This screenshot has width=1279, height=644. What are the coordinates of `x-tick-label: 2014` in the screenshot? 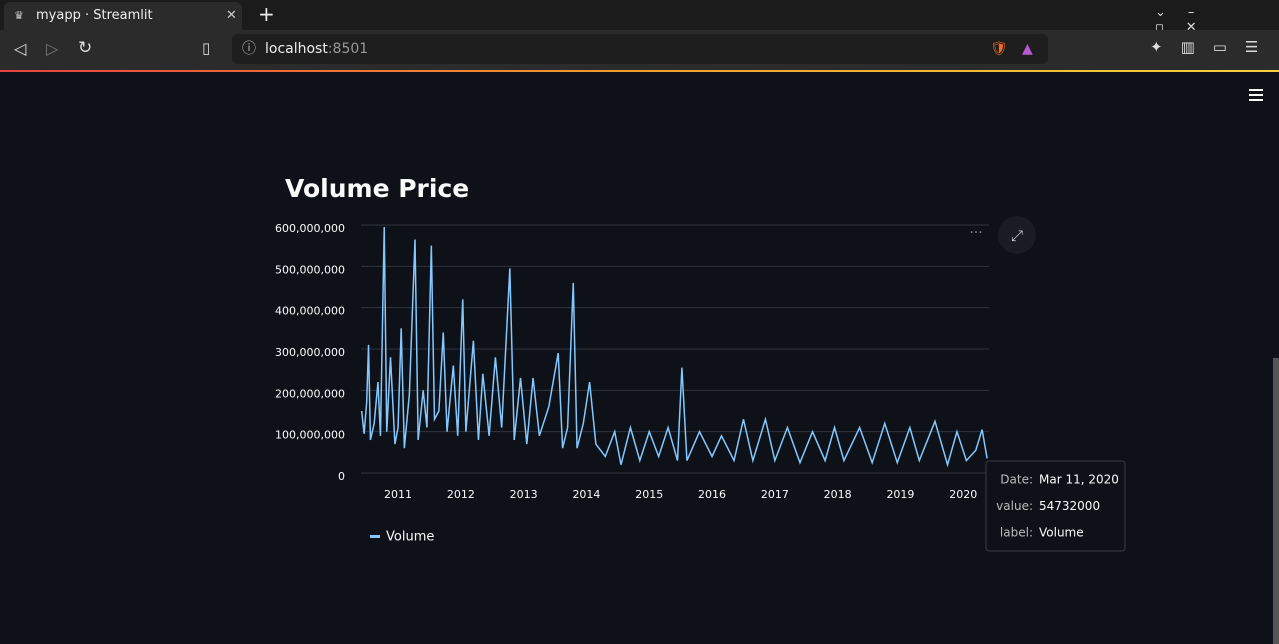 It's located at (586, 494).